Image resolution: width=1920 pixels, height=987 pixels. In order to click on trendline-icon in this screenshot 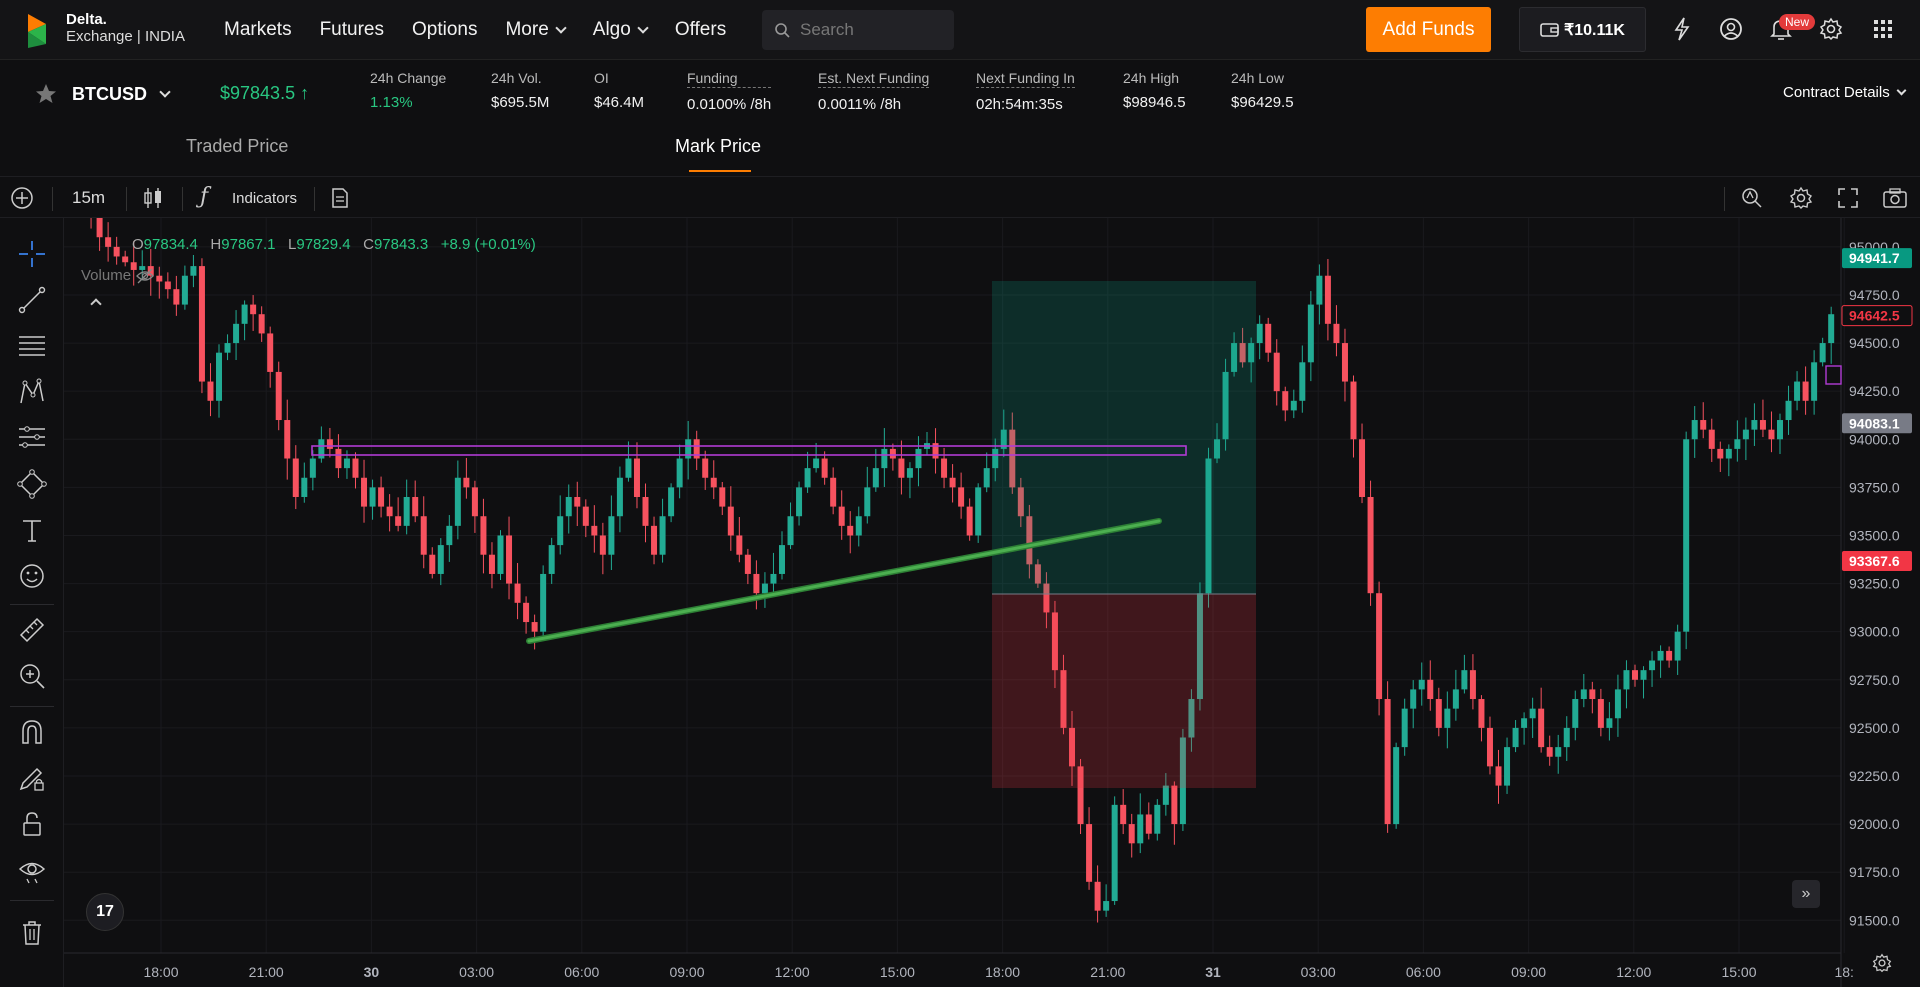, I will do `click(32, 300)`.